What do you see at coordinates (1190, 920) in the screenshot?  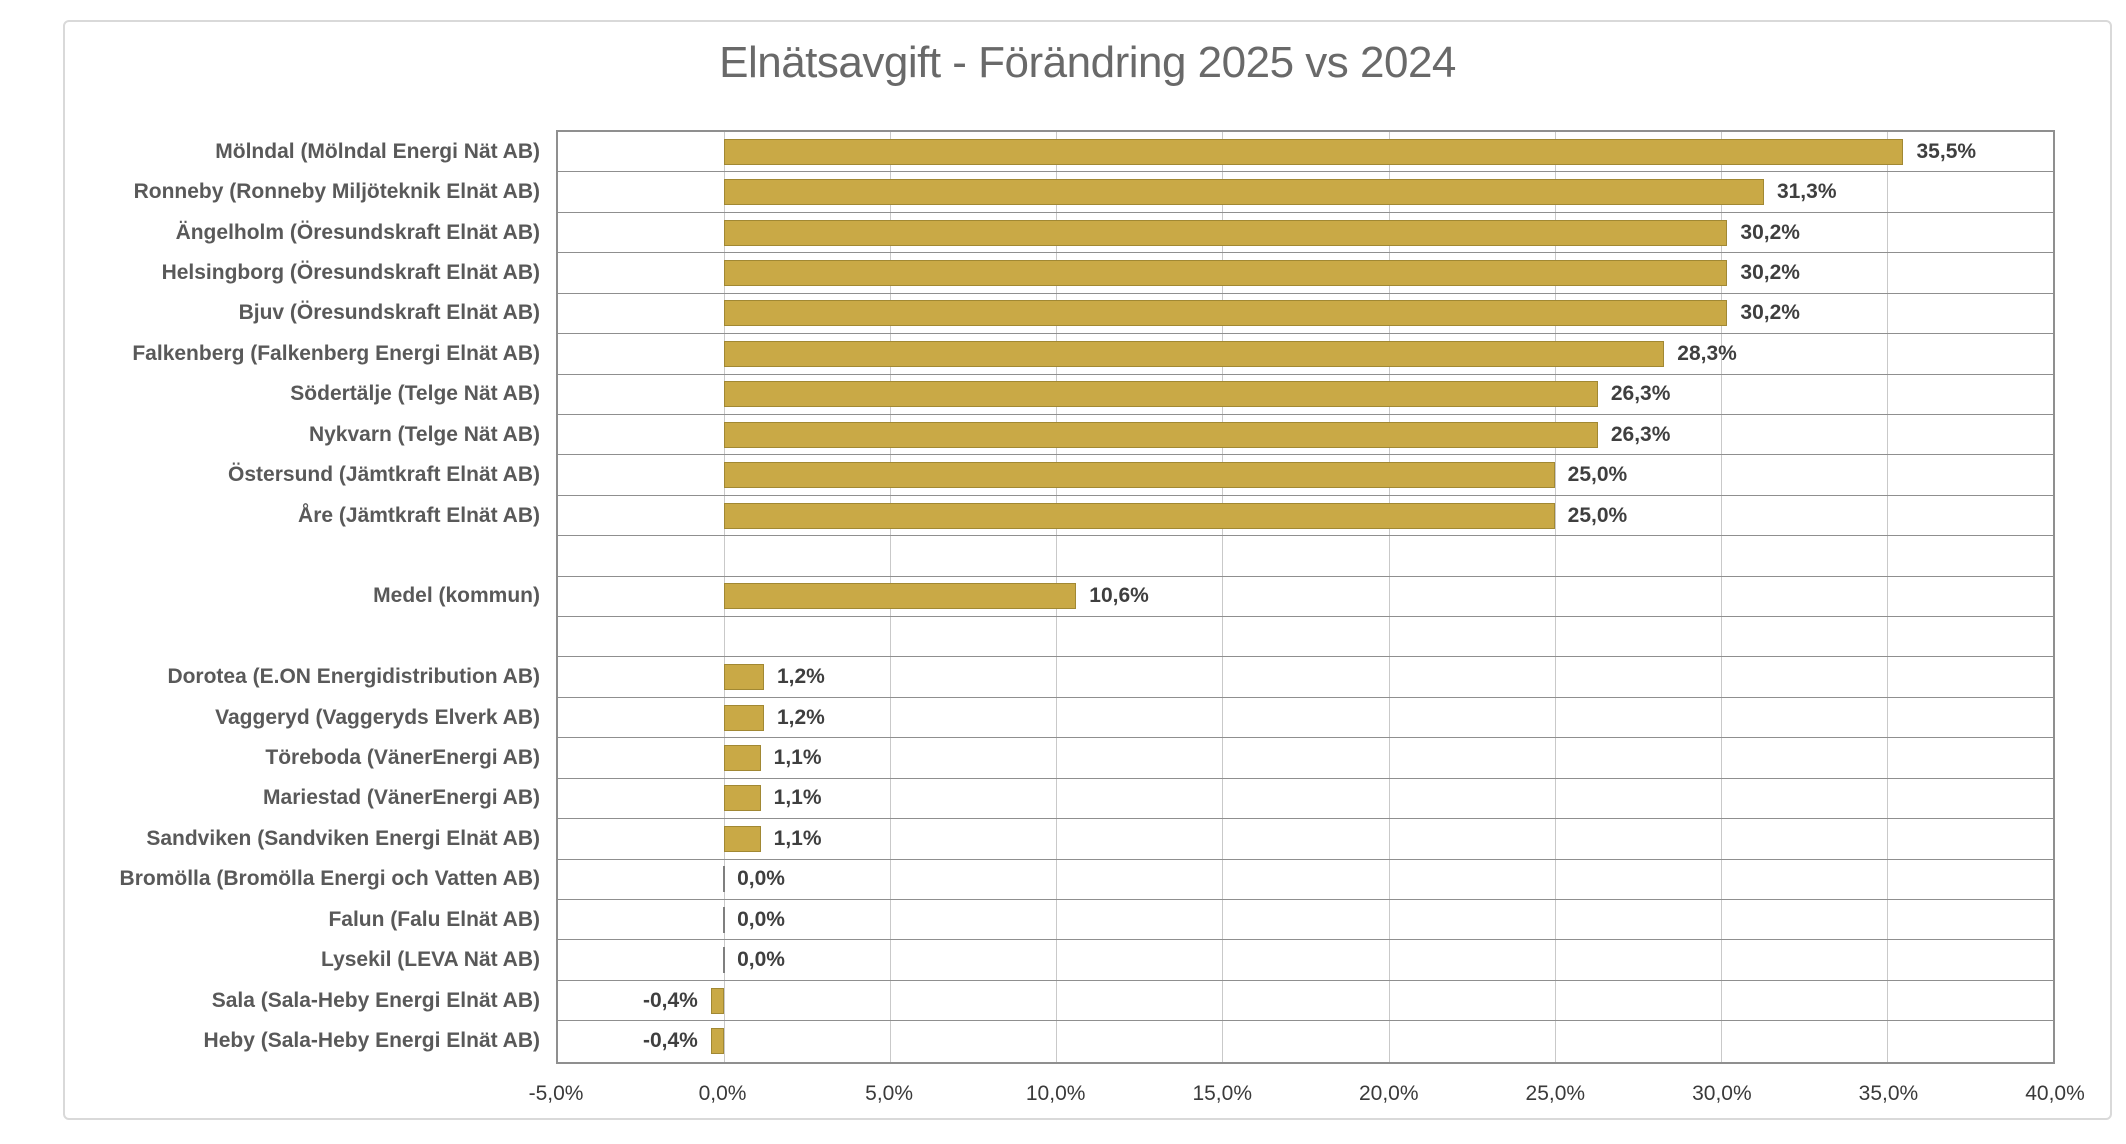 I see `category-row: Falun (Falu Elnät AB) 0,0%` at bounding box center [1190, 920].